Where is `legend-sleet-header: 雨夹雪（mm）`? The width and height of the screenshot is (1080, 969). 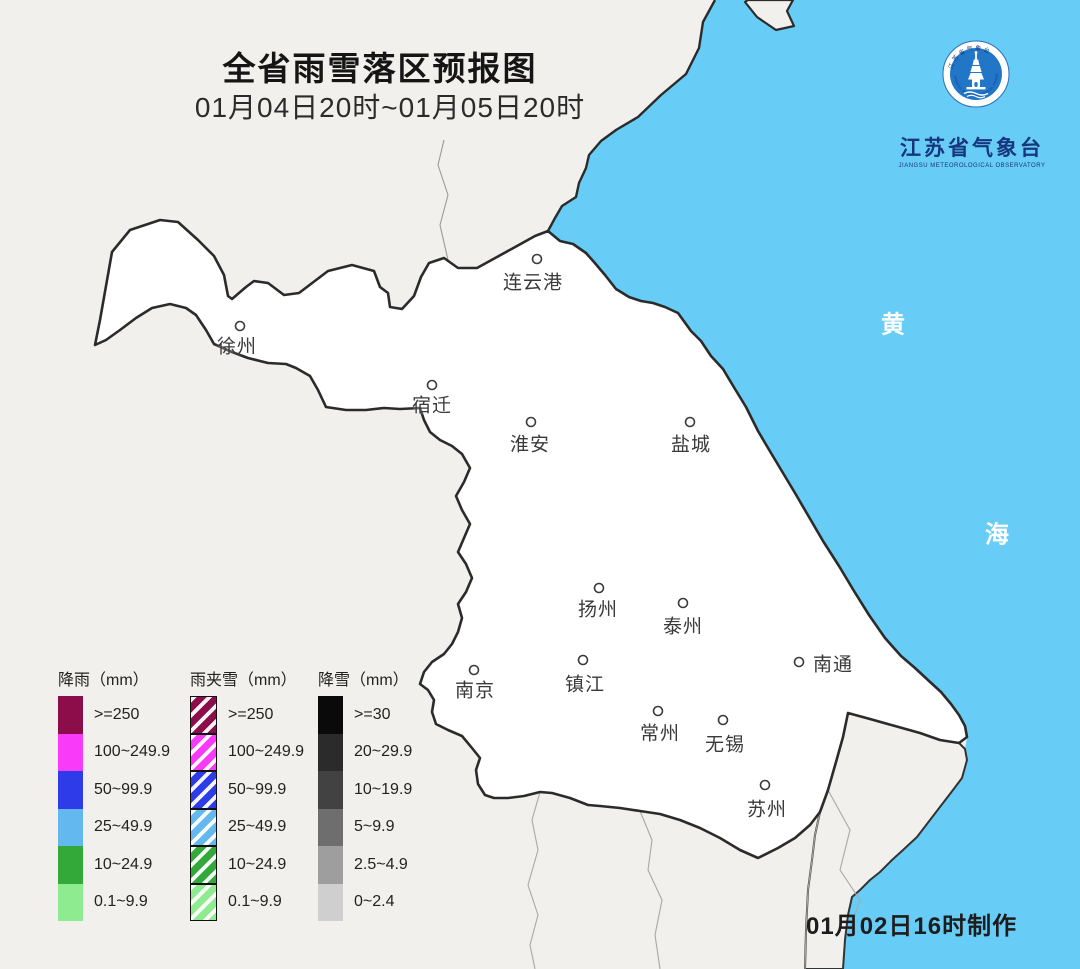 legend-sleet-header: 雨夹雪（mm） is located at coordinates (243, 680).